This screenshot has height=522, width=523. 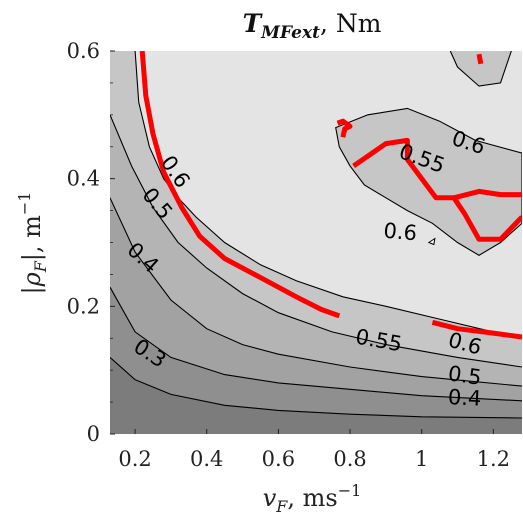 I want to click on highlight-contour-branch, so click(x=487, y=194).